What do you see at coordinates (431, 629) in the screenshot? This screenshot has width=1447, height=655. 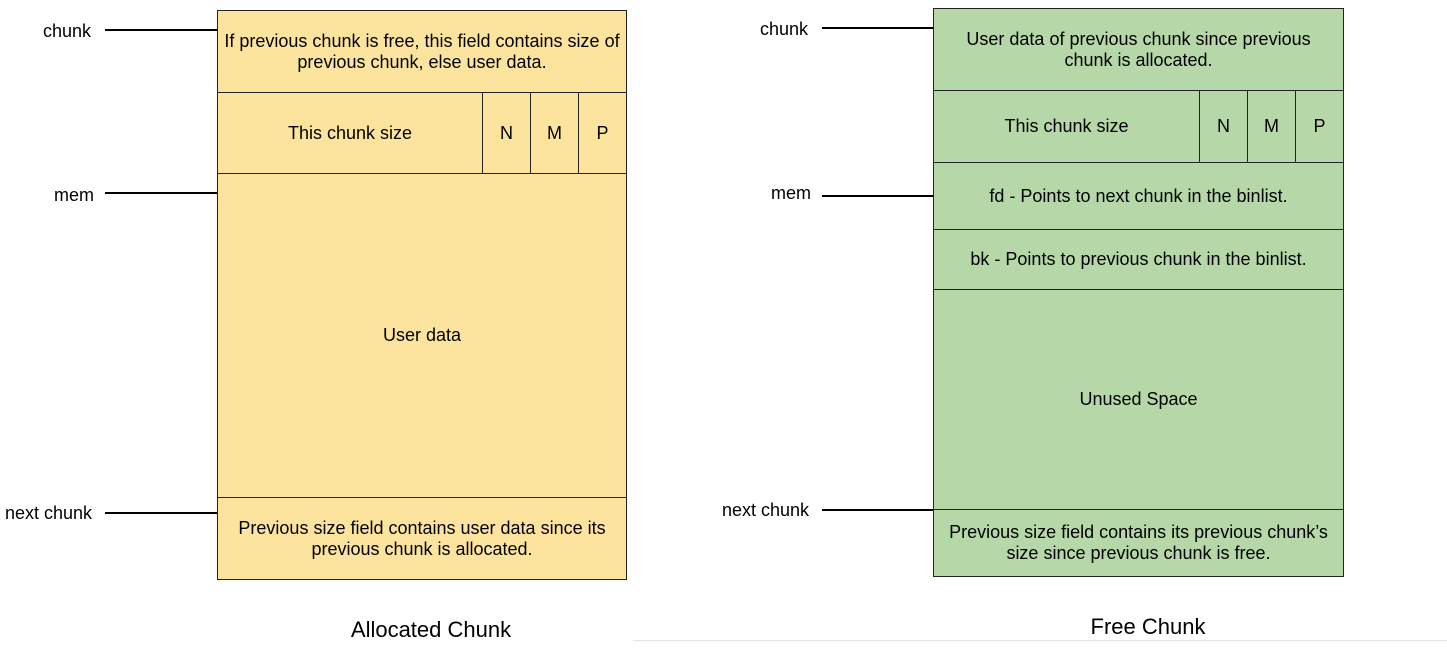 I see `allocated-chunk-caption: Allocated Chunk` at bounding box center [431, 629].